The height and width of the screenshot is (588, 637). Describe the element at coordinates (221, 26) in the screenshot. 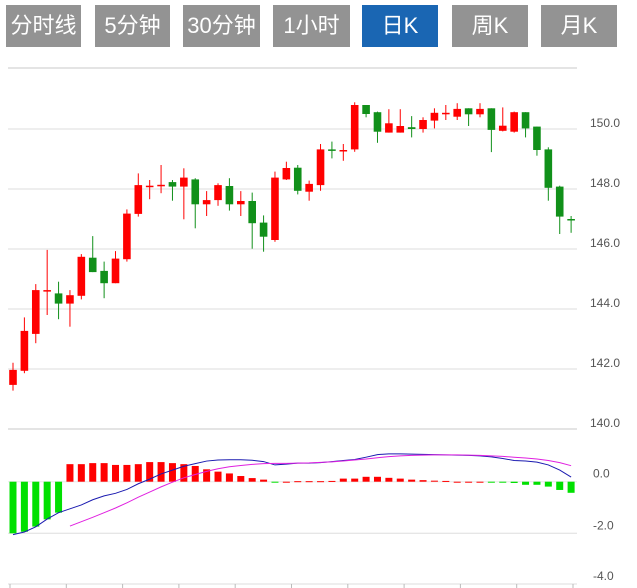

I see `tab-30min: 30分钟` at that location.